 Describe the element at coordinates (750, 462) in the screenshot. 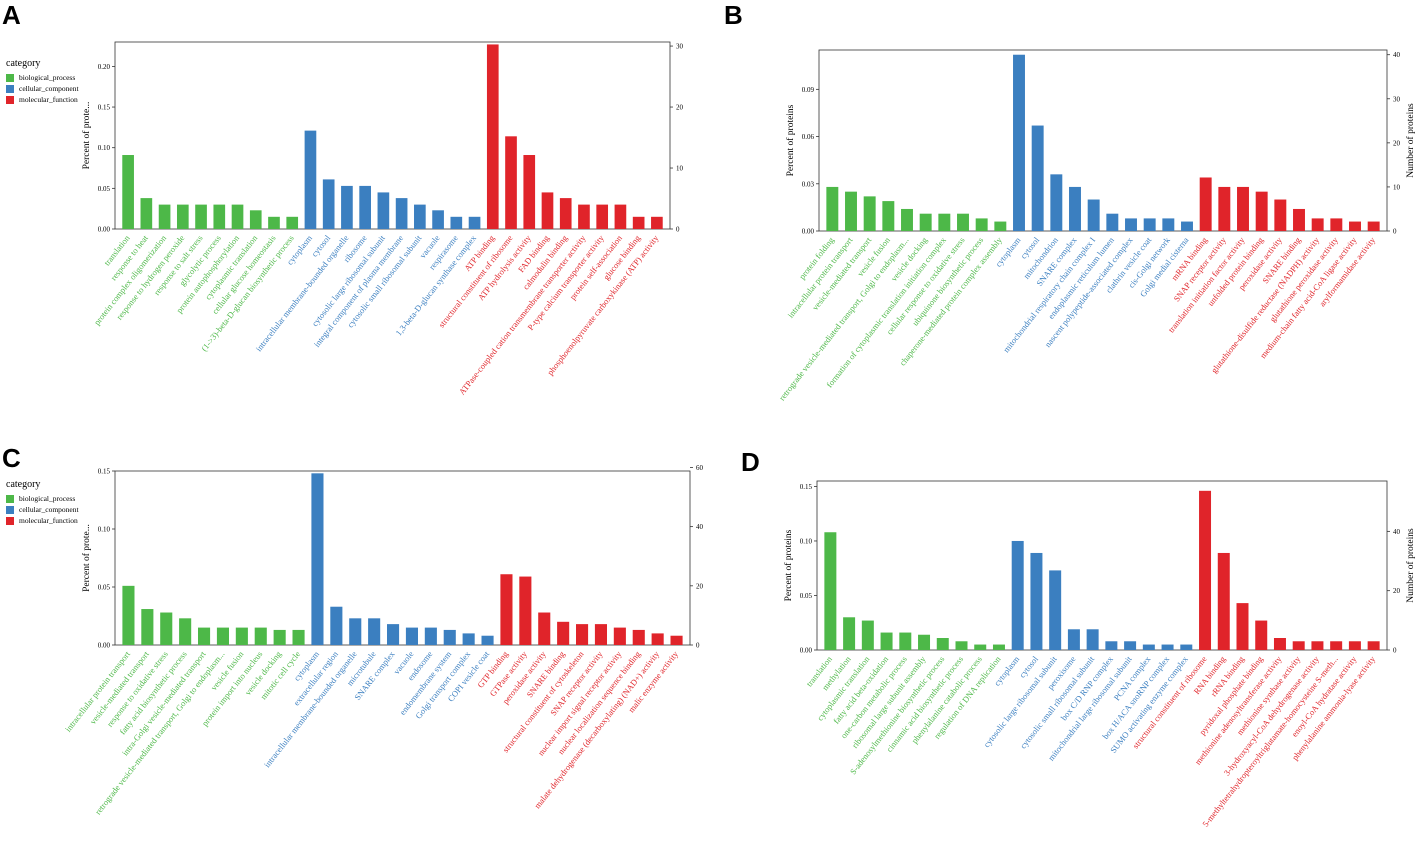

I see `panel-letter: D` at that location.